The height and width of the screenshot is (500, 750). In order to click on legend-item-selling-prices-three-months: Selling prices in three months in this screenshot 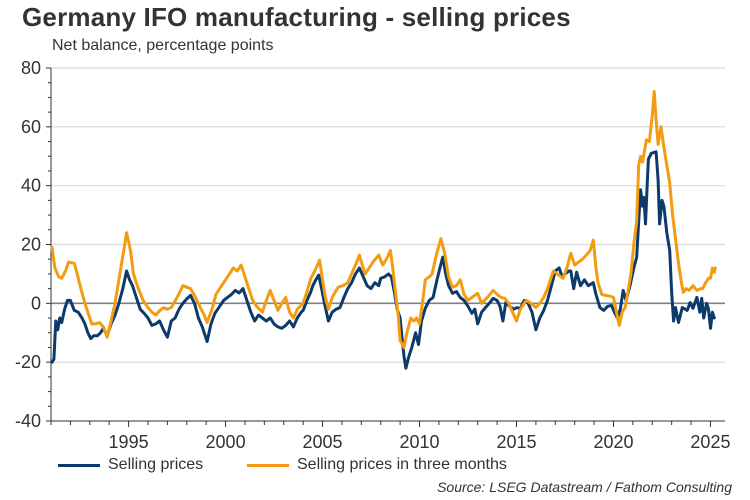, I will do `click(377, 465)`.